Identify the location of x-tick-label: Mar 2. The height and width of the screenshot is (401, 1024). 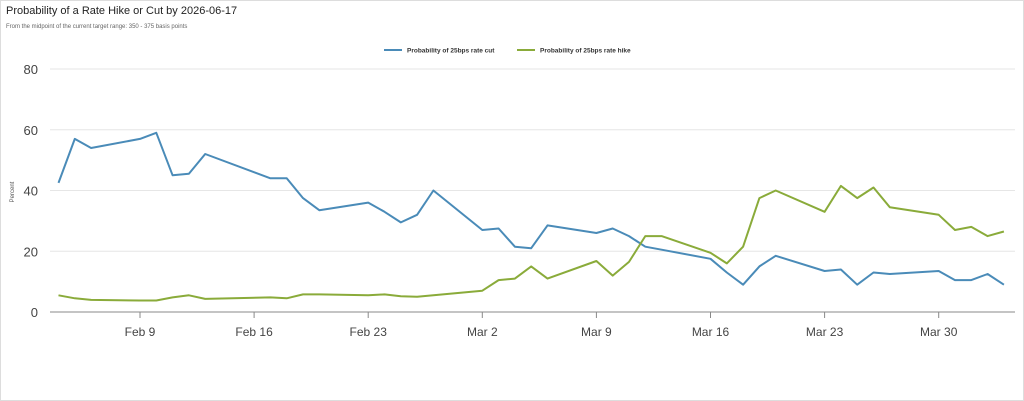
(482, 332).